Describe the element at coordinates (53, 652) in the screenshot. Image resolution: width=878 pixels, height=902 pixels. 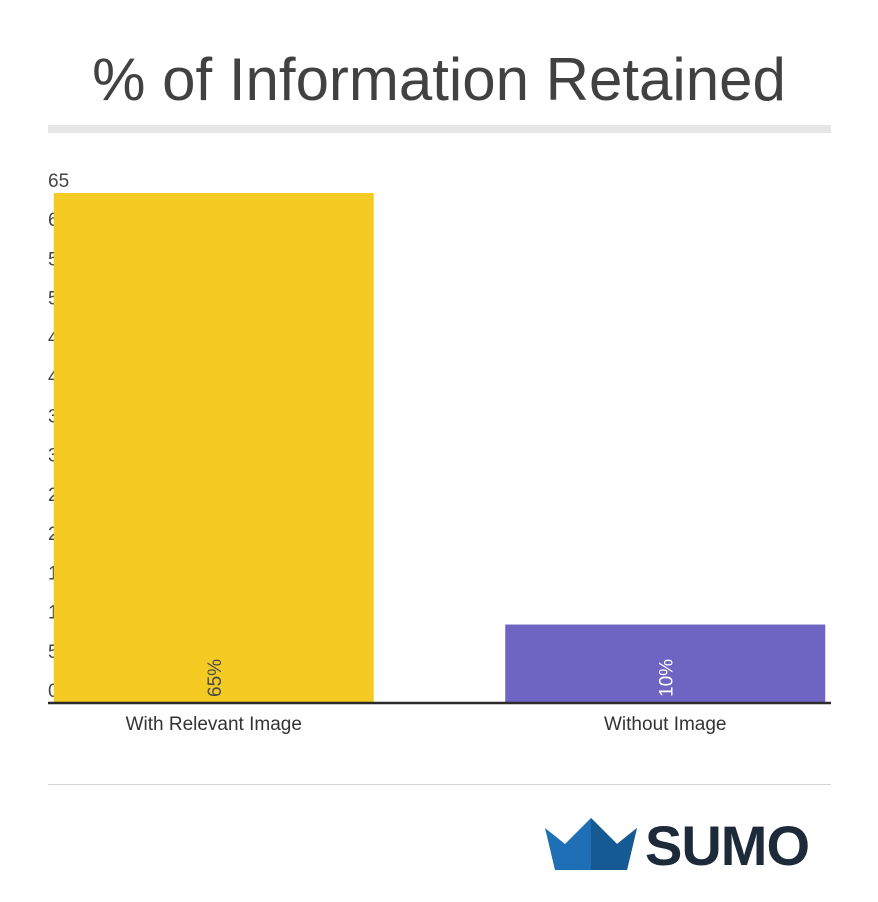
I see `y-tick-label: 5` at that location.